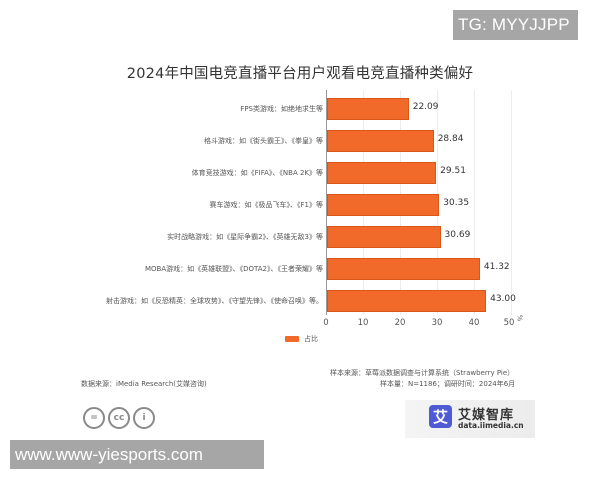 This screenshot has height=480, width=600. What do you see at coordinates (326, 202) in the screenshot?
I see `y-axis-line` at bounding box center [326, 202].